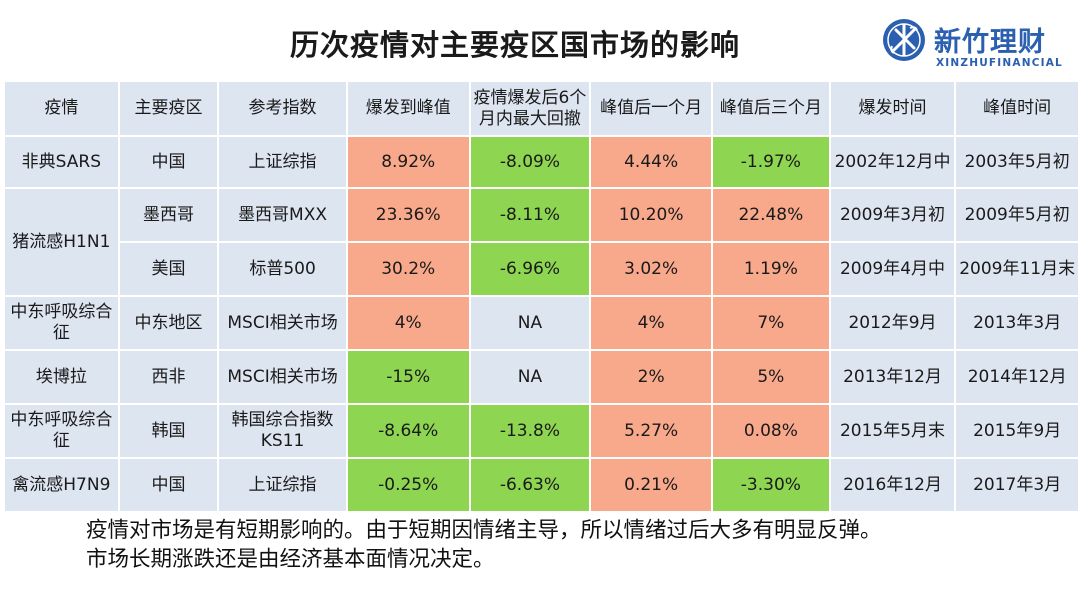  I want to click on start-date-cell: 2002年12月中, so click(892, 162).